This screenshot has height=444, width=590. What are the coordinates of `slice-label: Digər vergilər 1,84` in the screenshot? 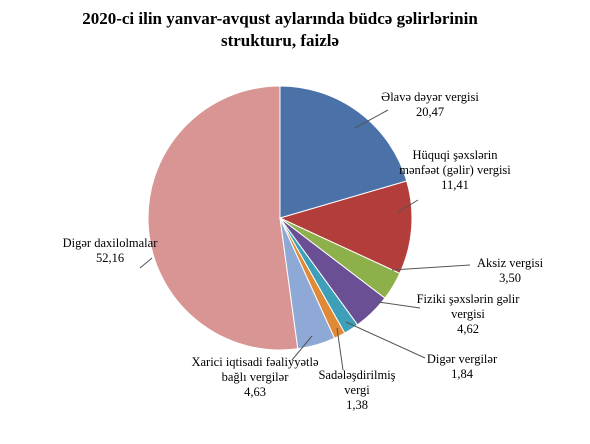 It's located at (462, 367).